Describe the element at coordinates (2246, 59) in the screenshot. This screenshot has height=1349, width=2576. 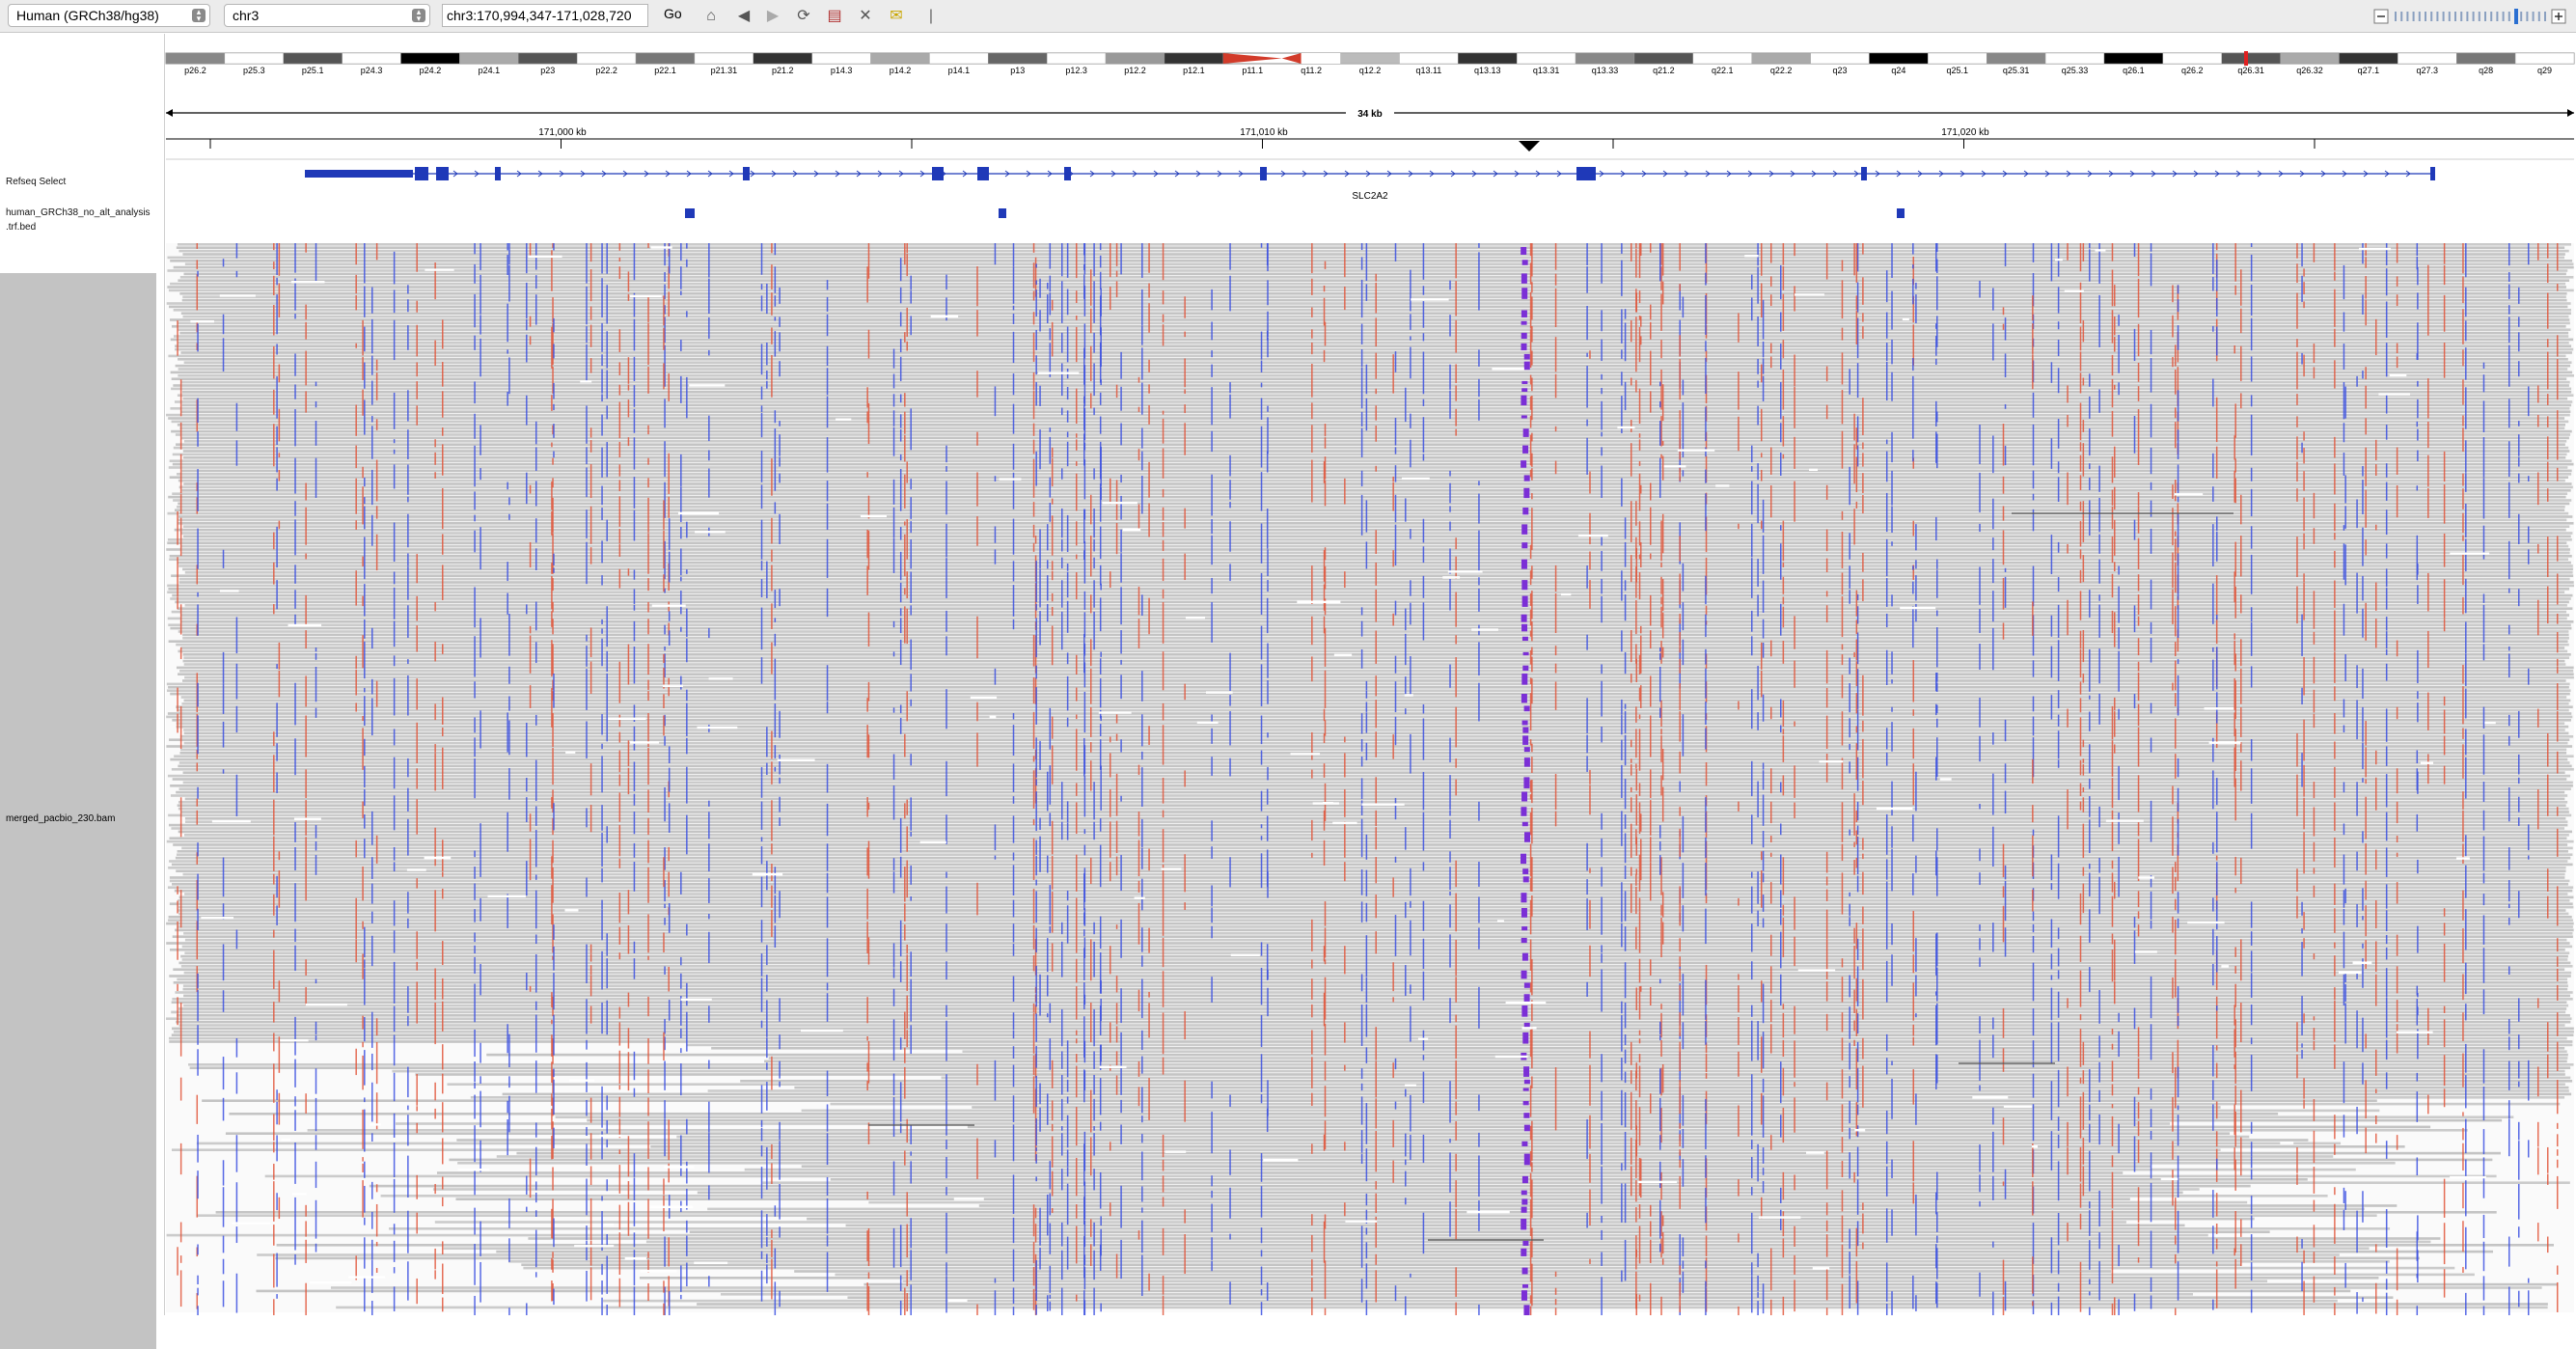
I see `ideogram-position-marker` at that location.